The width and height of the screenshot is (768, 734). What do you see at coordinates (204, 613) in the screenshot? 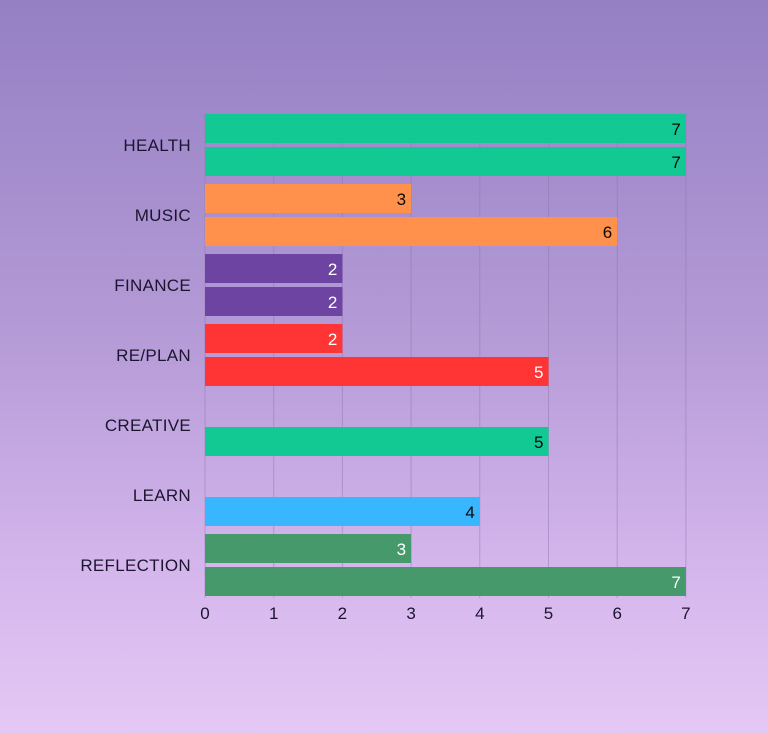
I see `x-tick-label: 0` at bounding box center [204, 613].